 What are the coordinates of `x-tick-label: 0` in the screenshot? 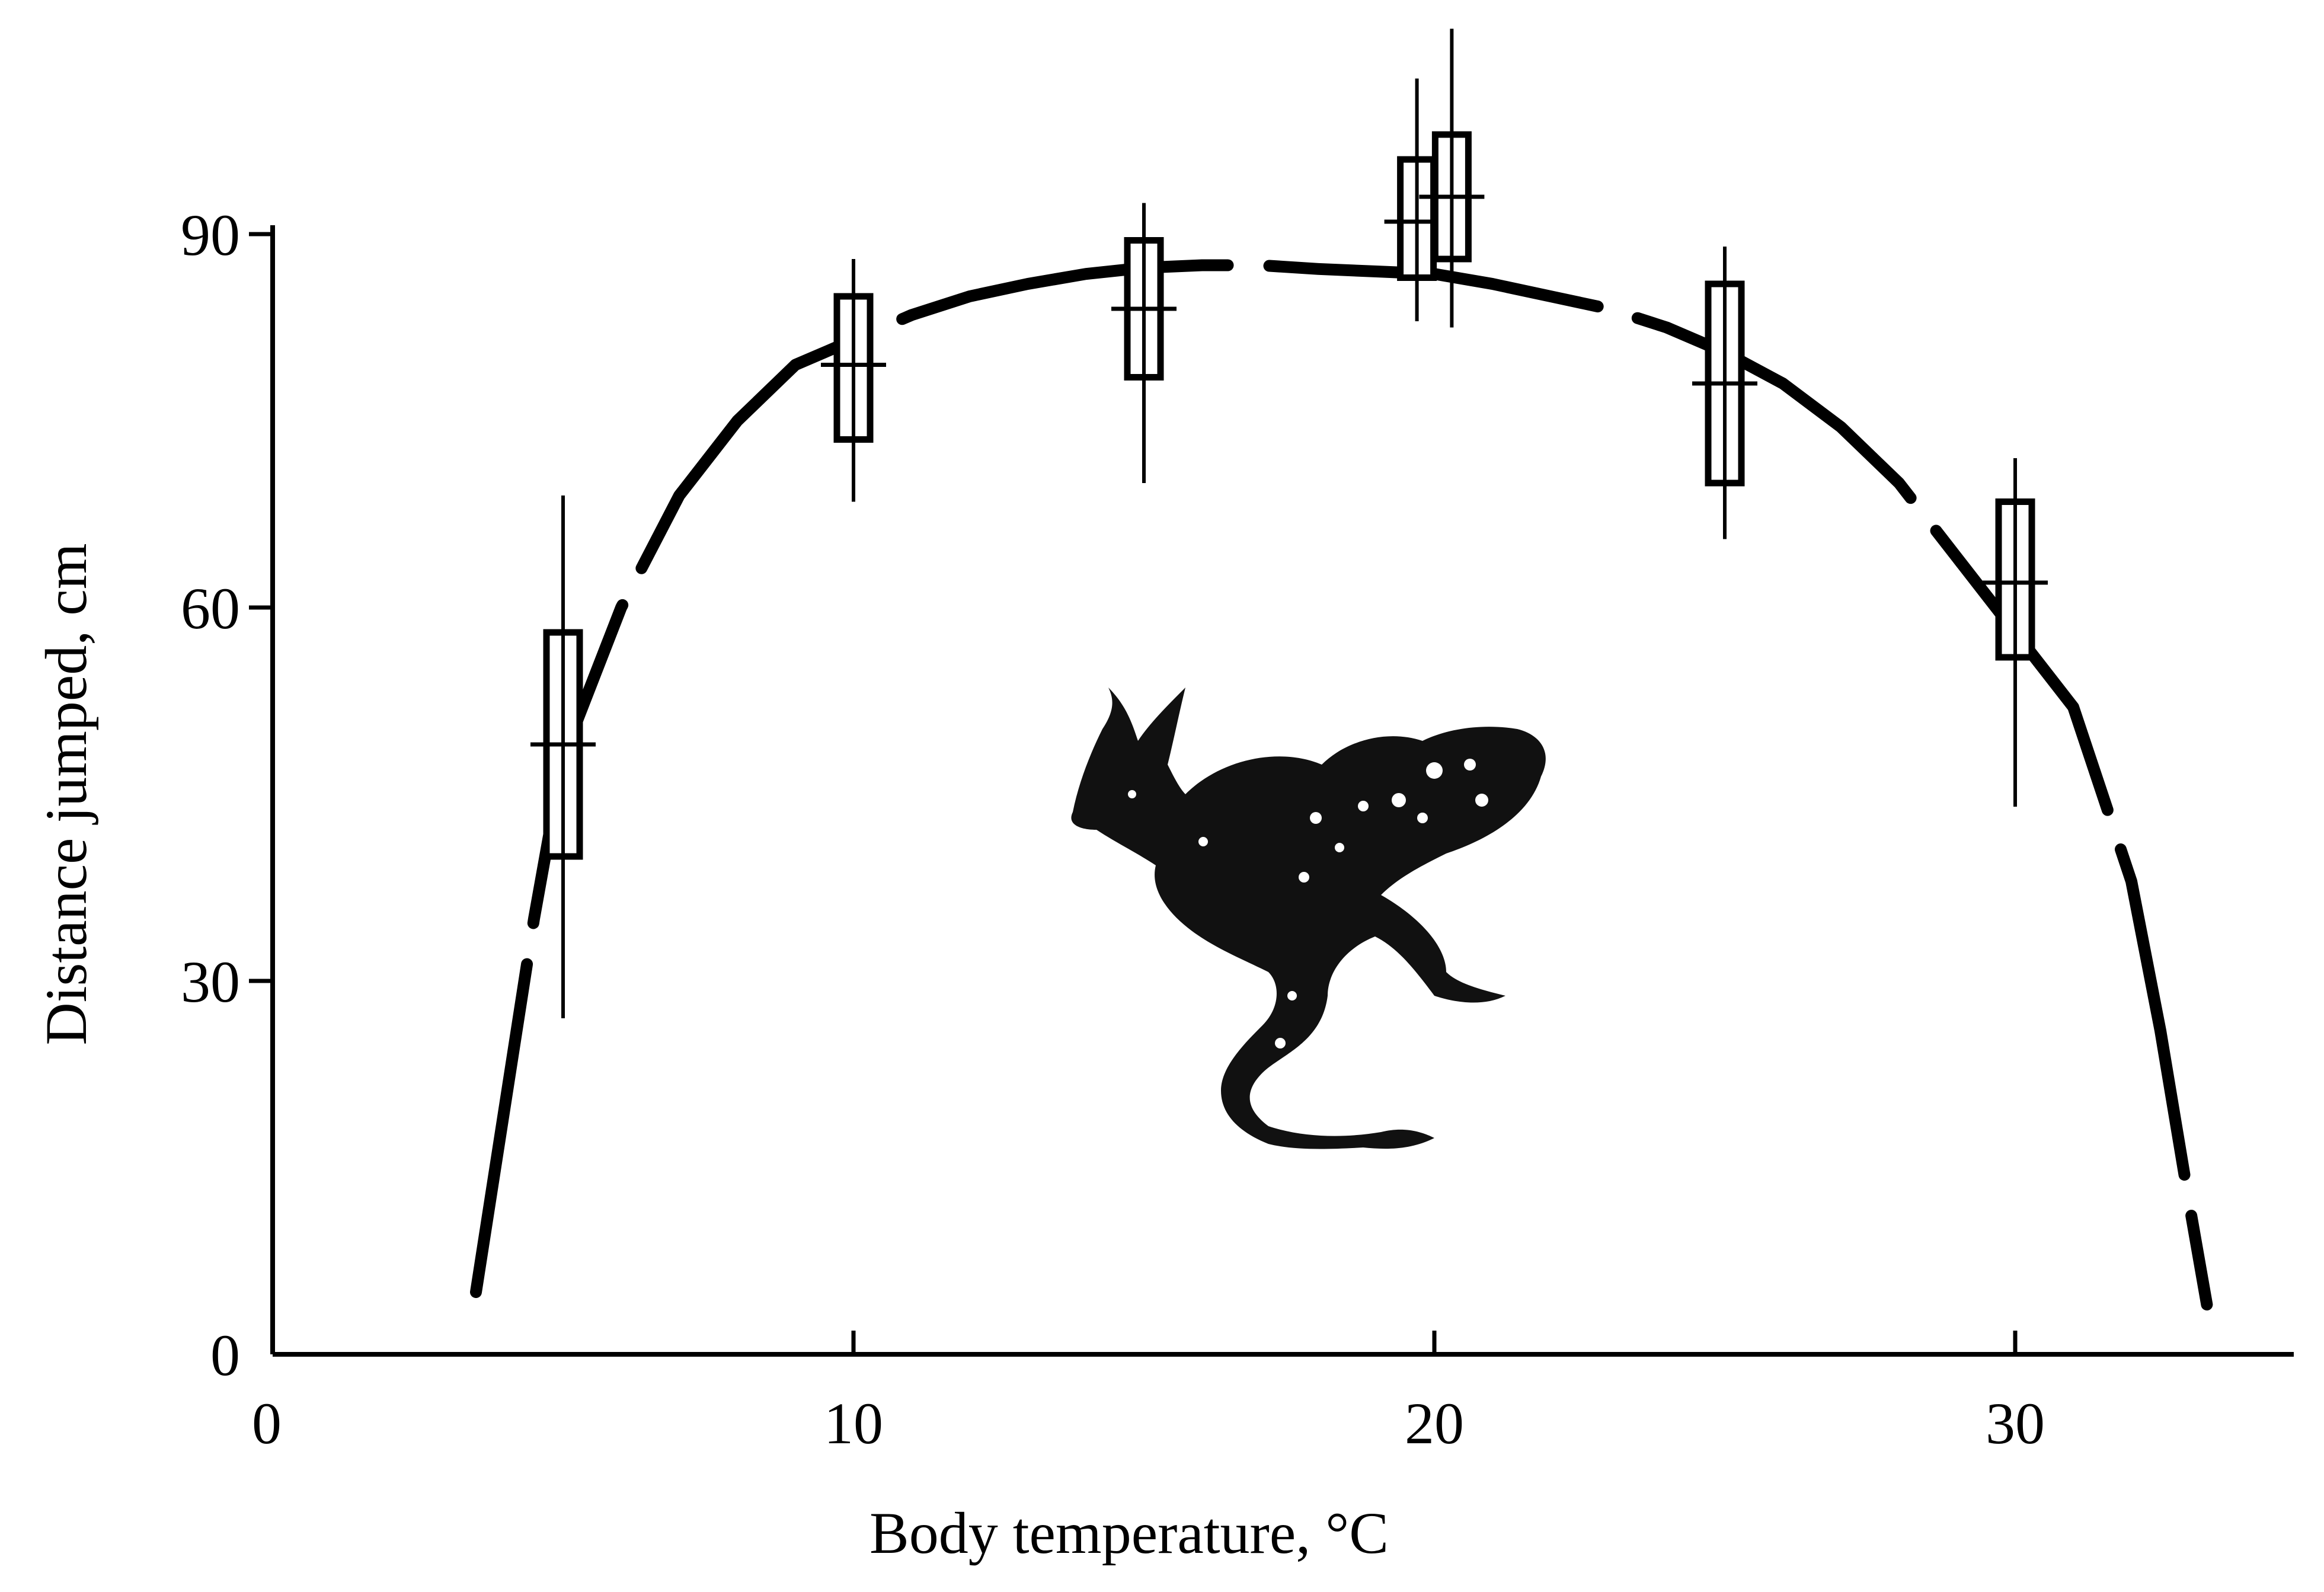 It's located at (267, 1423).